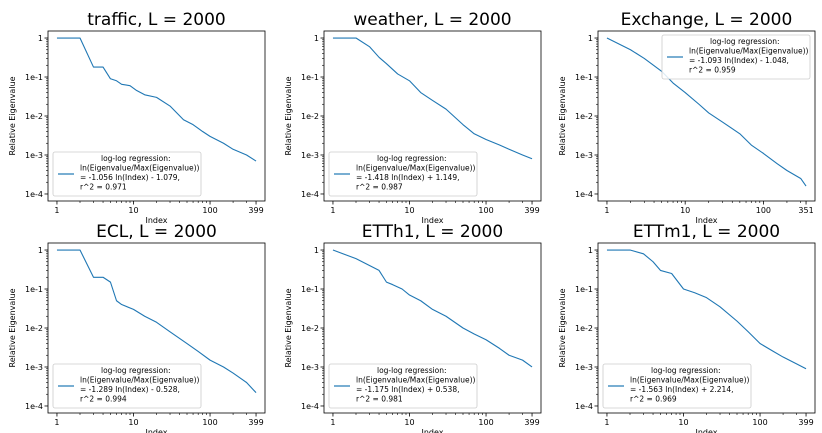 Image resolution: width=822 pixels, height=433 pixels. What do you see at coordinates (156, 20) in the screenshot?
I see `chart-title: traffic, L = 2000` at bounding box center [156, 20].